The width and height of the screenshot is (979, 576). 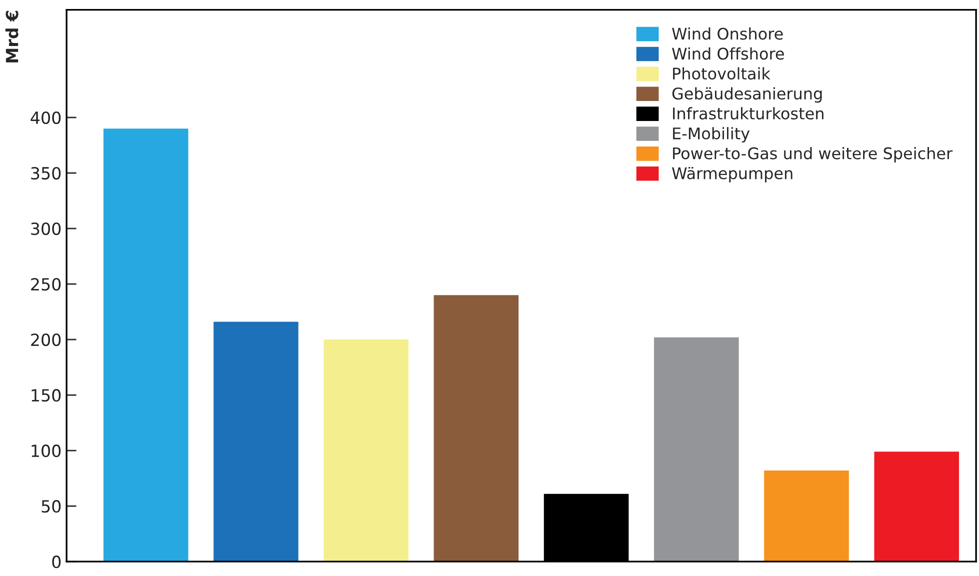 What do you see at coordinates (46, 395) in the screenshot?
I see `y-tick-label: 150` at bounding box center [46, 395].